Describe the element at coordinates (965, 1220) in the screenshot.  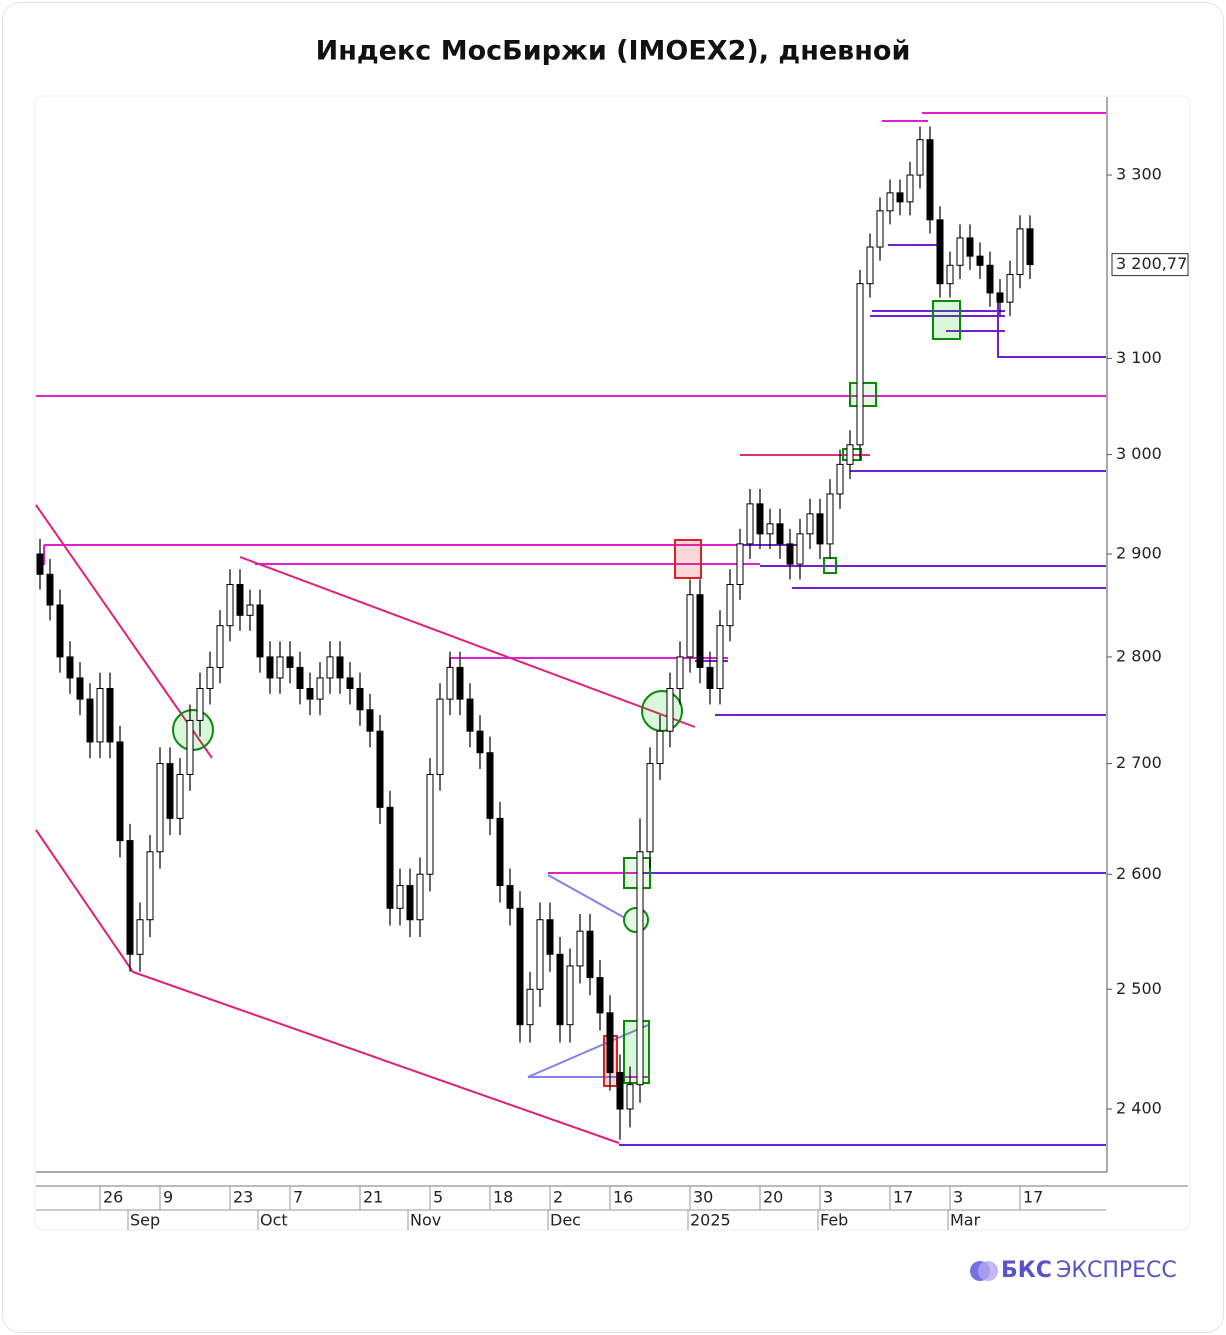
I see `month-label: Mar` at that location.